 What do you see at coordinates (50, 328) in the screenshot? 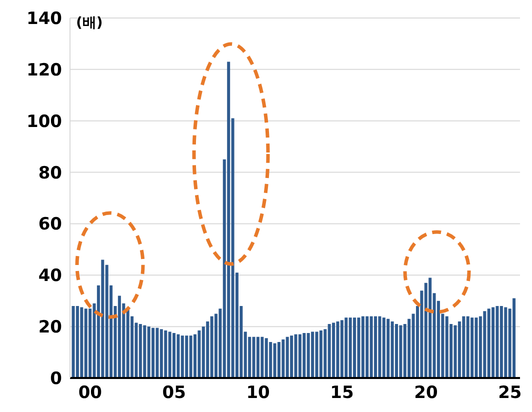
I see `y-tick-label: 20` at bounding box center [50, 328].